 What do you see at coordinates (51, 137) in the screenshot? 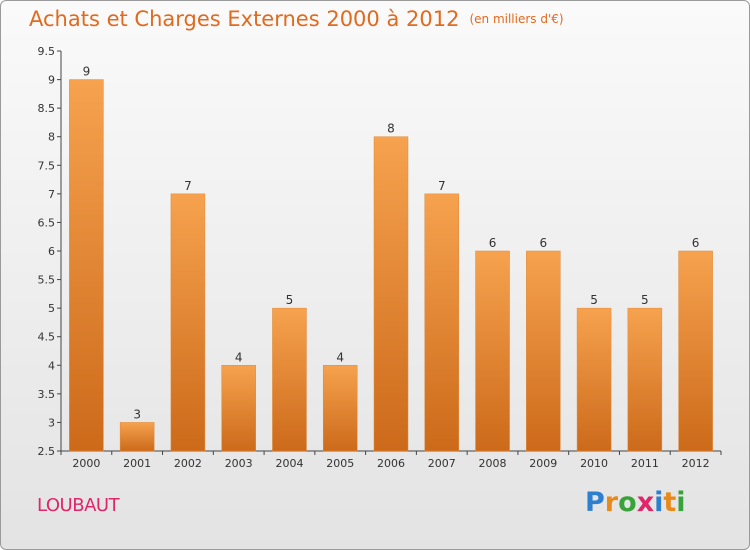
I see `y-tick-label: 8` at bounding box center [51, 137].